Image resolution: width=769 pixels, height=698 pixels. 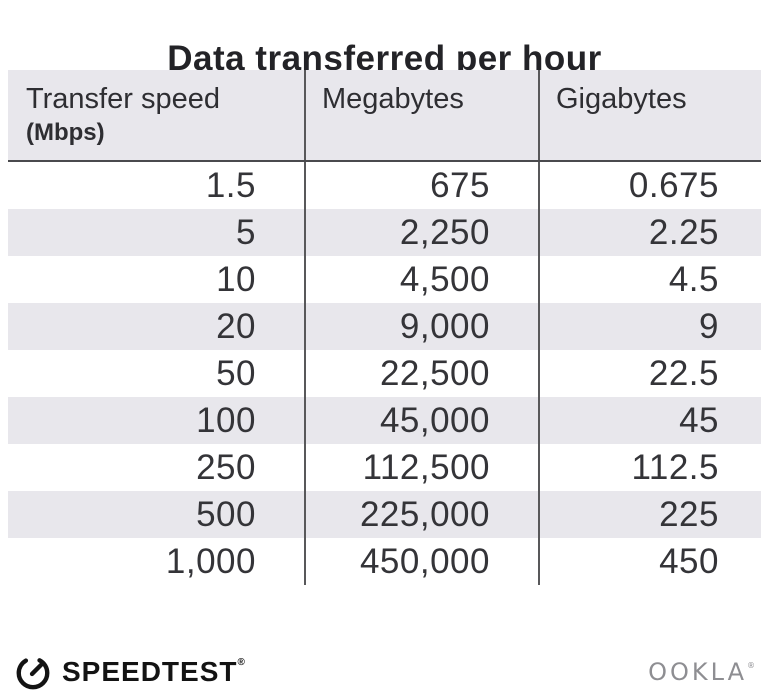 I want to click on ookla-logo: OOKLA®, so click(x=701, y=672).